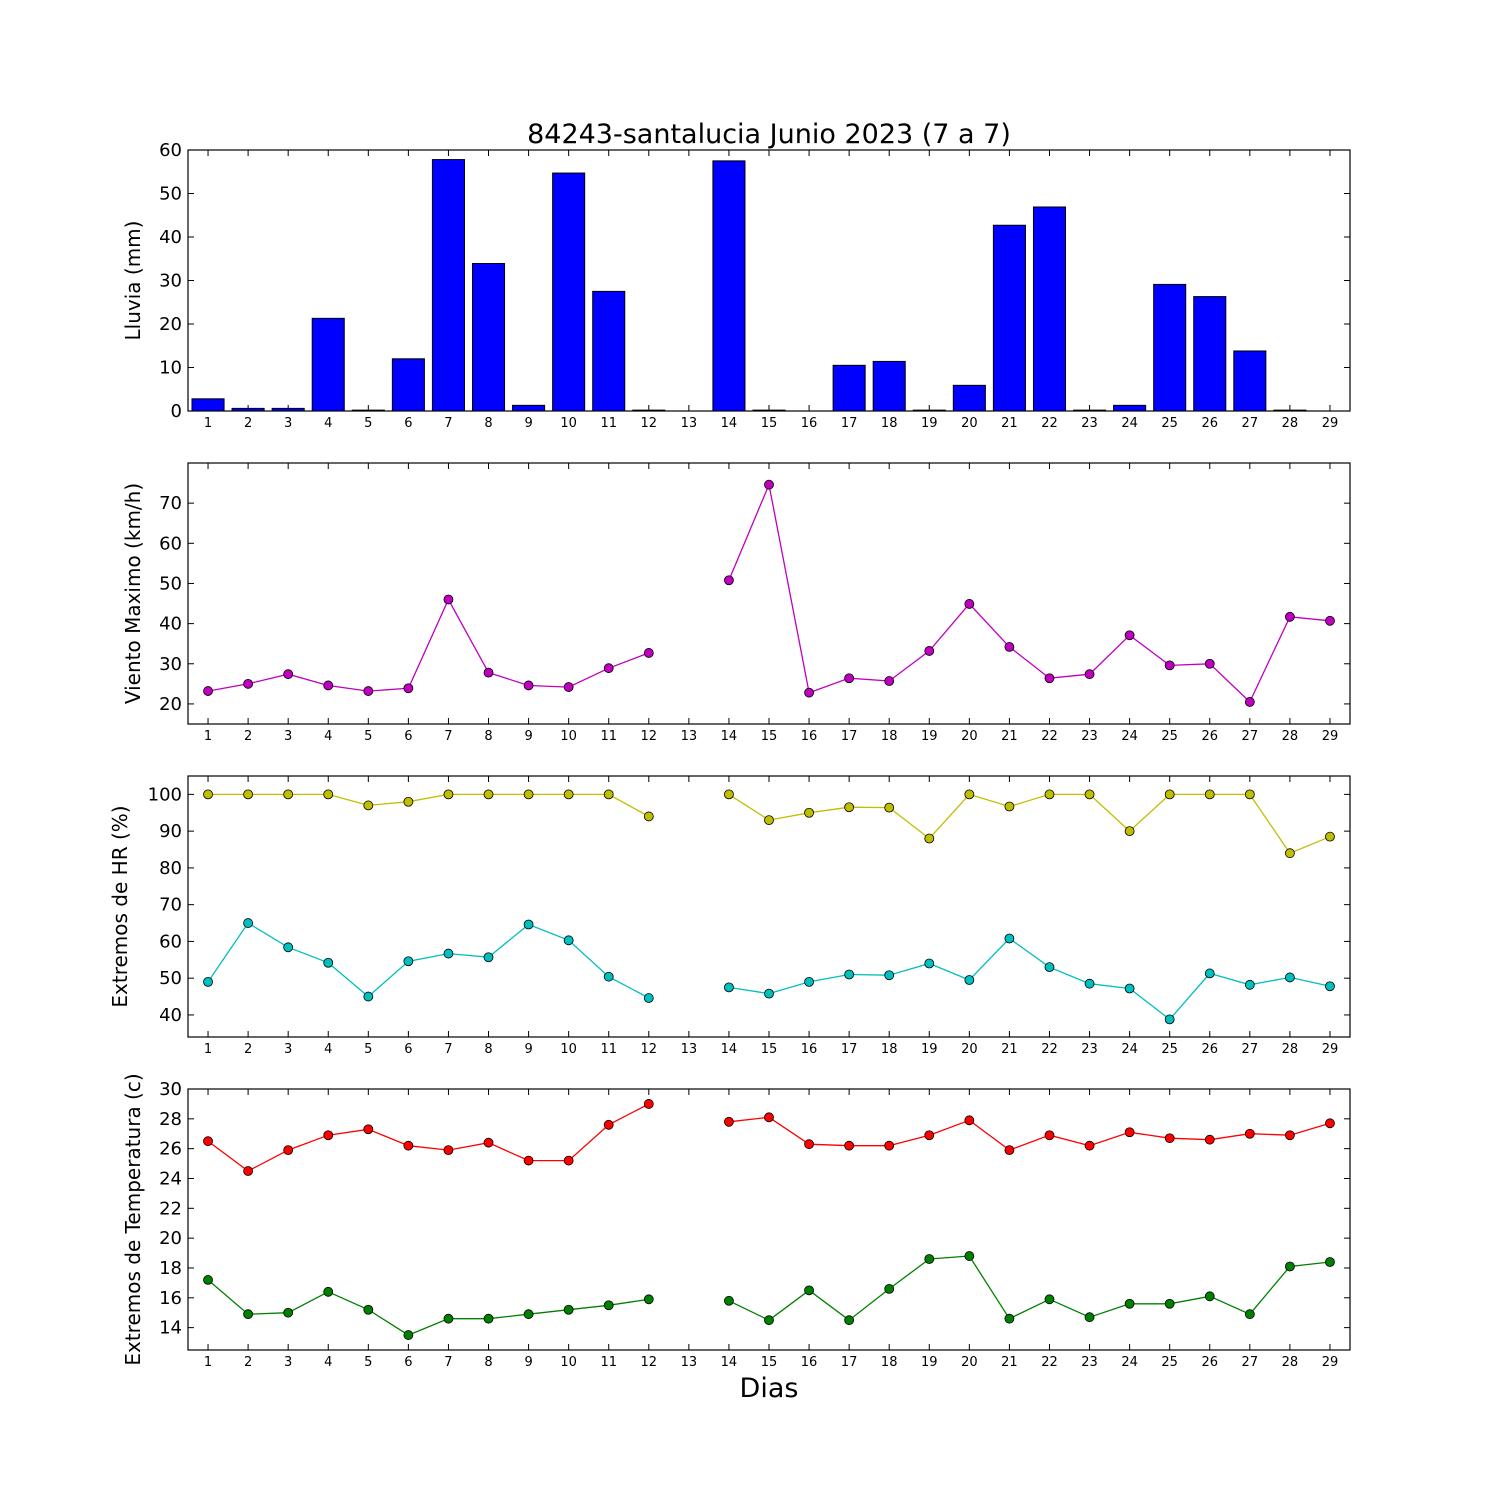 This screenshot has height=1500, width=1500. What do you see at coordinates (1169, 1362) in the screenshot?
I see `x-tick-label: 25` at bounding box center [1169, 1362].